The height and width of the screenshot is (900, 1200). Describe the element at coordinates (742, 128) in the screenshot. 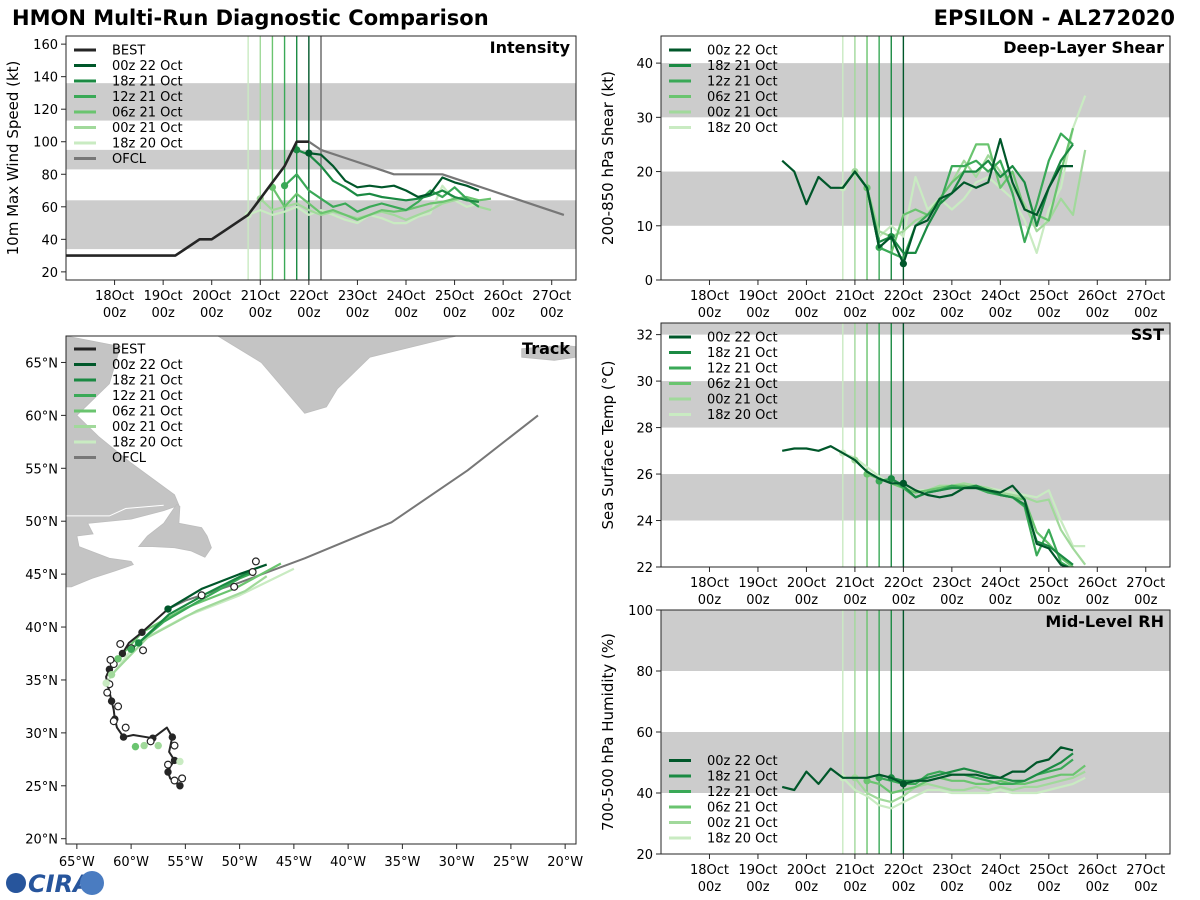

I see `shear-legend-label-18z-20-oct: 18z 20 Oct` at that location.